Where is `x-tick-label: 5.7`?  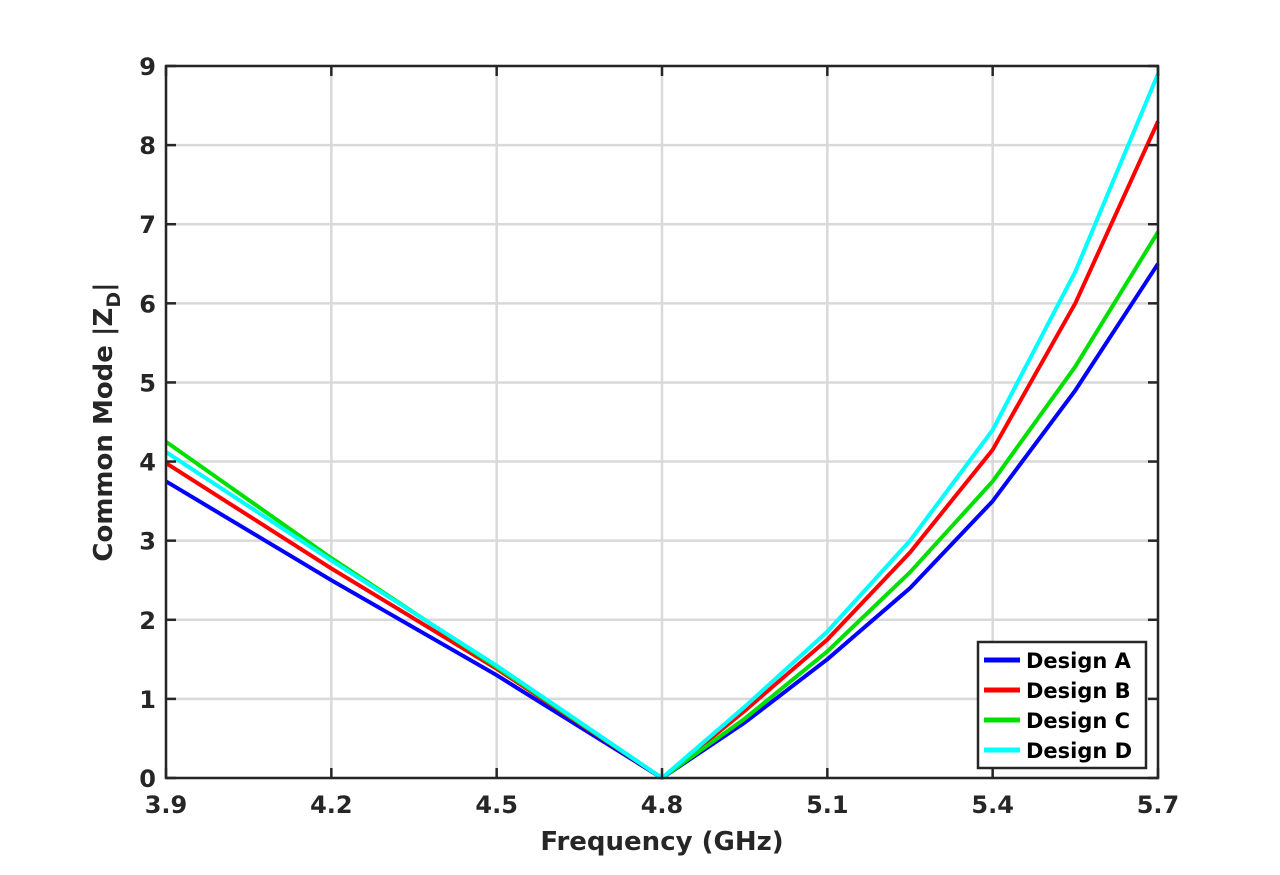
x-tick-label: 5.7 is located at coordinates (1158, 805).